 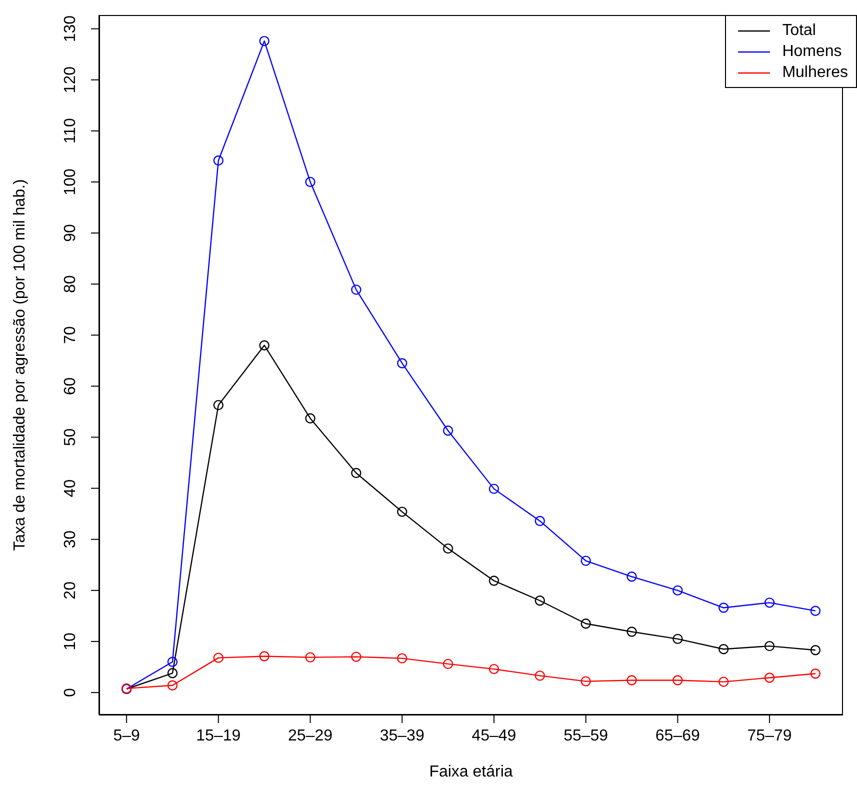 I want to click on y-axis-title: Taxa de mortalidade por agressão (por 100 mil hab.), so click(x=20, y=365).